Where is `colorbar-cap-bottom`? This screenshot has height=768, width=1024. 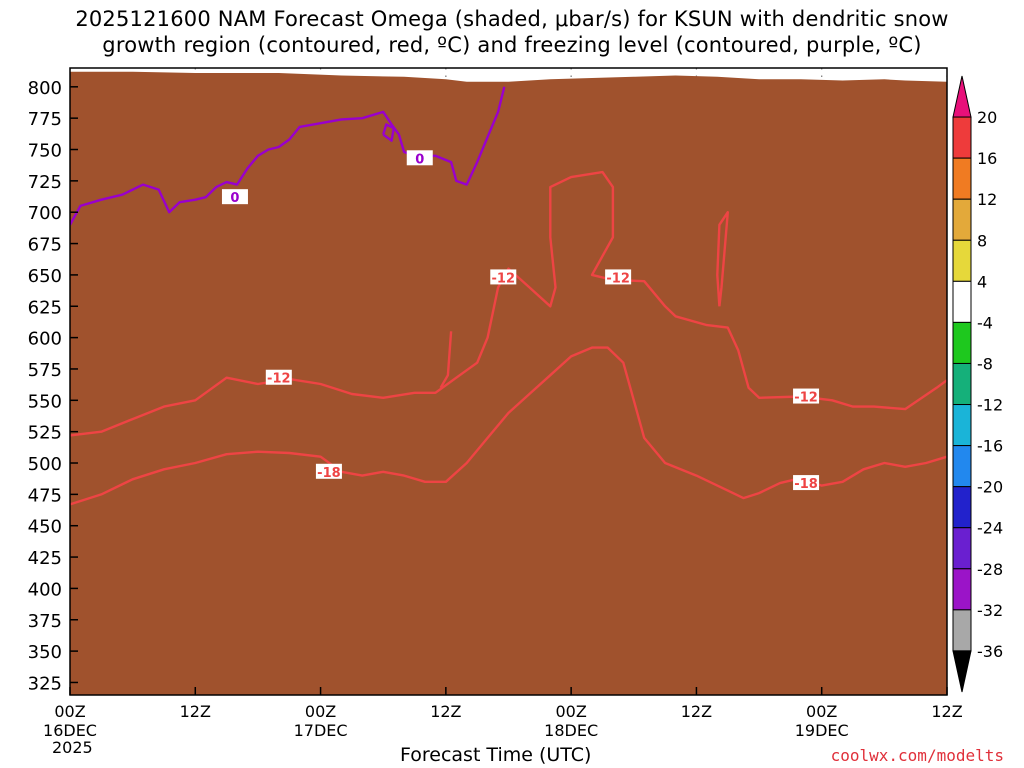 colorbar-cap-bottom is located at coordinates (962, 671).